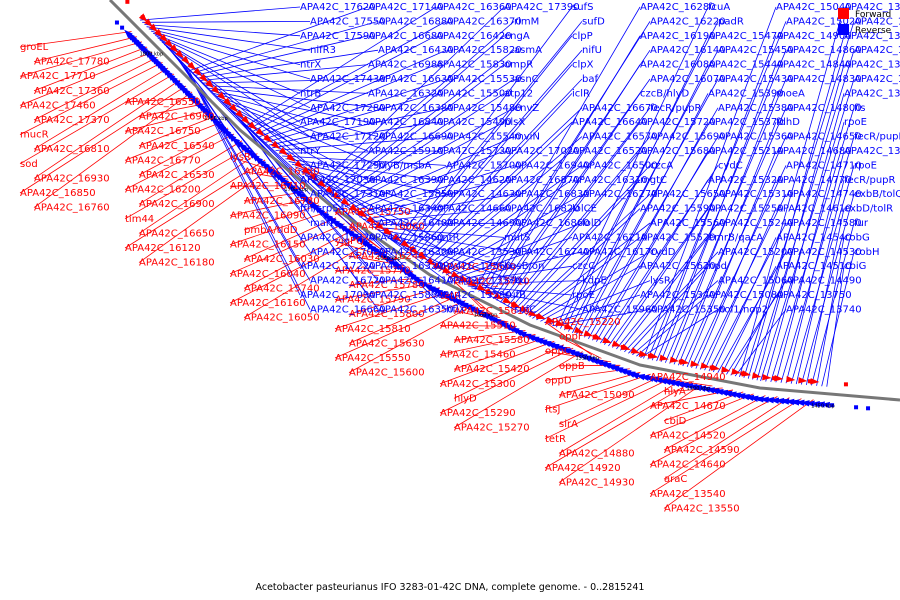  I want to click on gene-label: APA42C_16630, so click(416, 79).